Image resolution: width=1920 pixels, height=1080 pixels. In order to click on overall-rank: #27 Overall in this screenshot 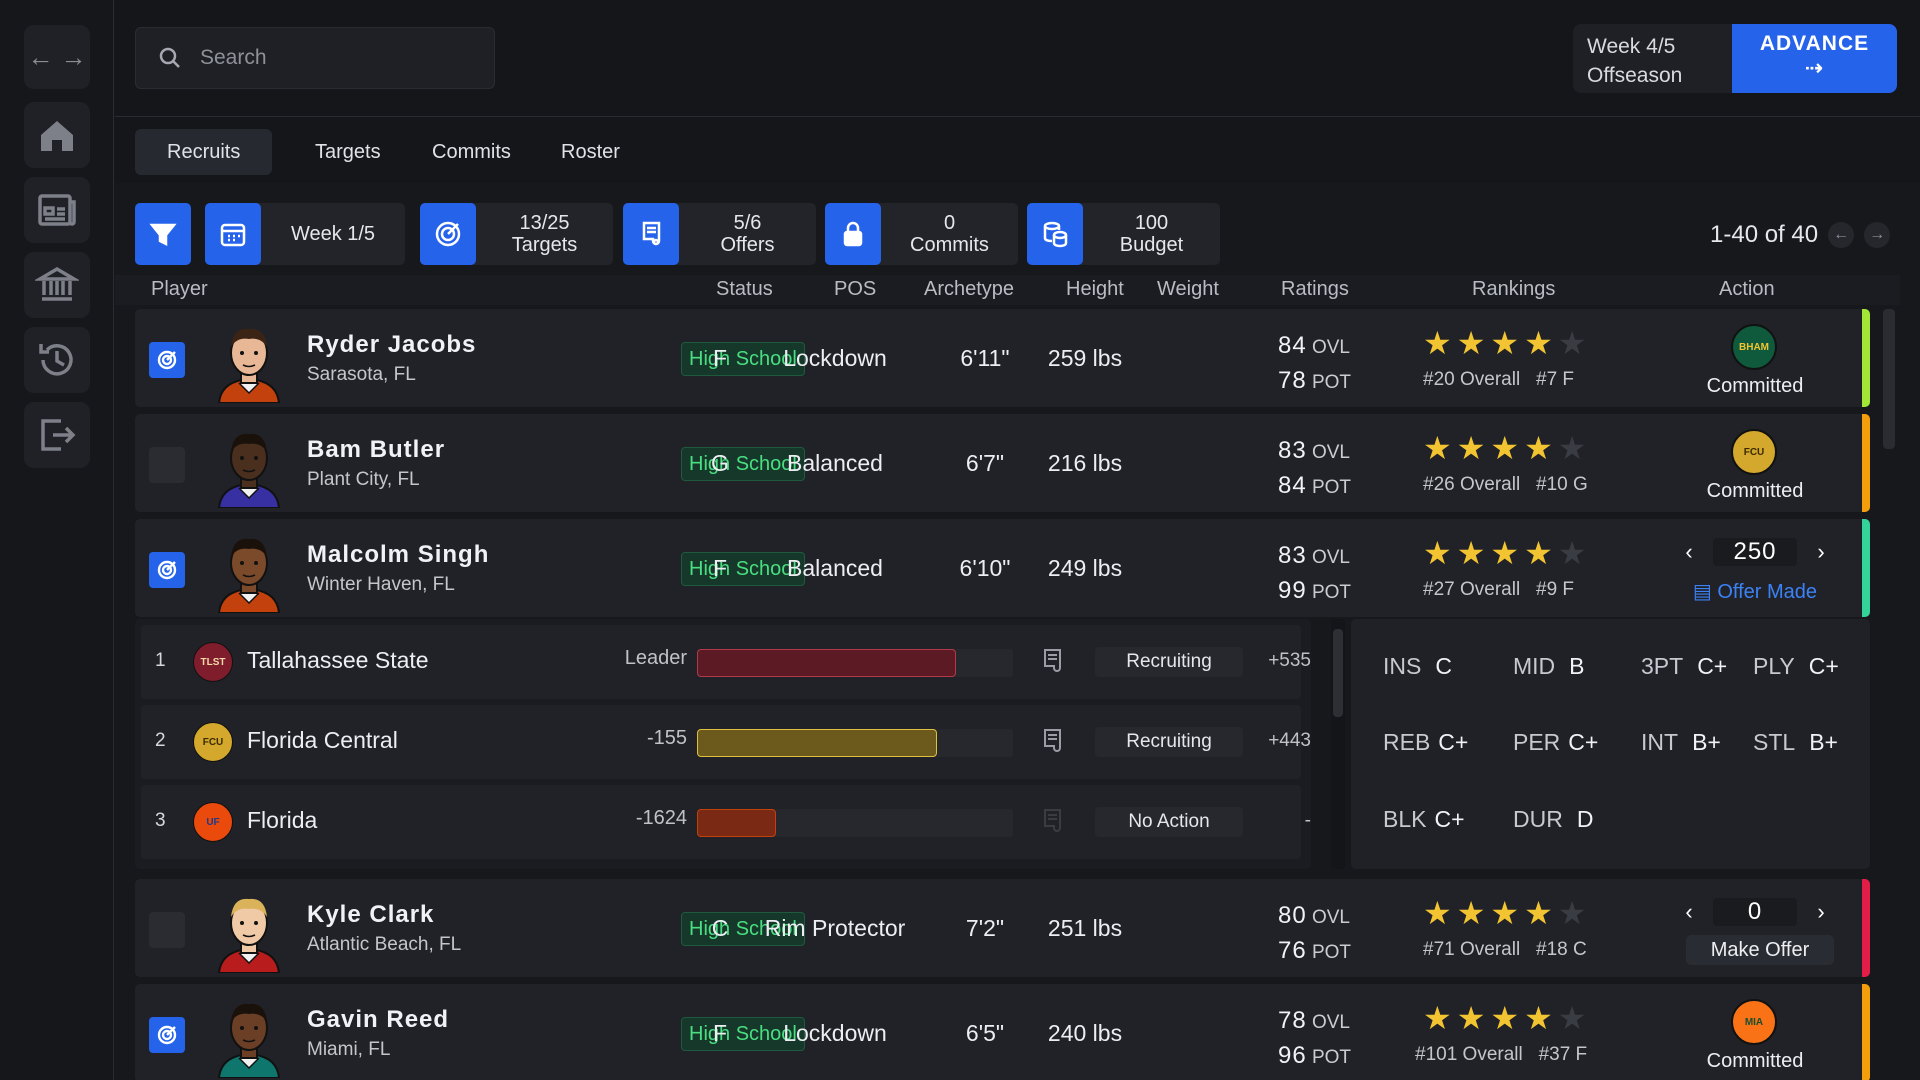, I will do `click(1472, 589)`.